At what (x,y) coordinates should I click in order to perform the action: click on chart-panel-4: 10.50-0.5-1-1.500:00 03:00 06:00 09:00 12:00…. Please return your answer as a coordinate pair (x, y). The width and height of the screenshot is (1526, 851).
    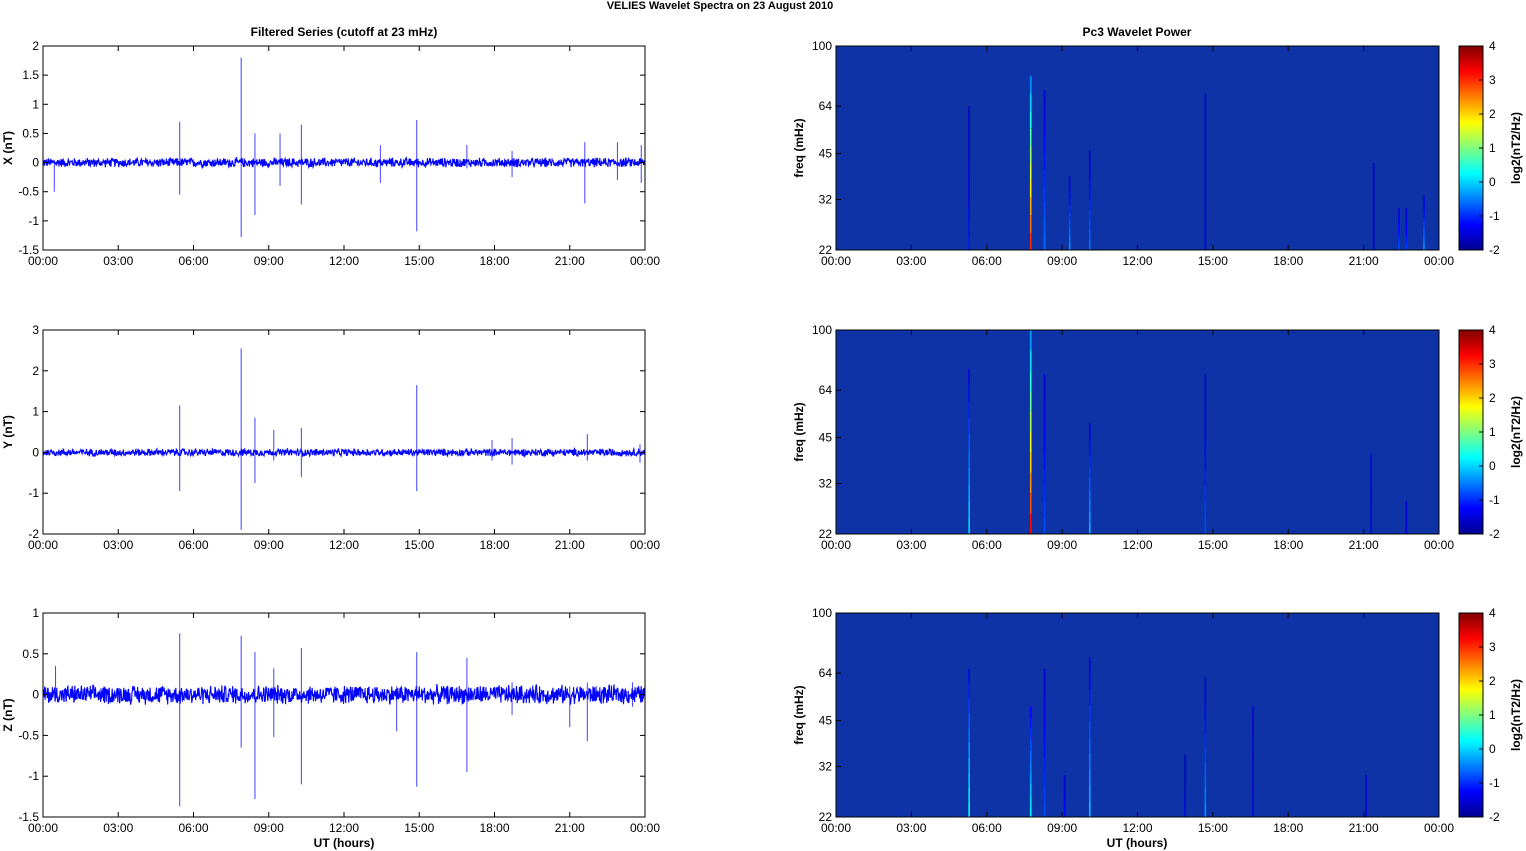
    Looking at the image, I should click on (330, 720).